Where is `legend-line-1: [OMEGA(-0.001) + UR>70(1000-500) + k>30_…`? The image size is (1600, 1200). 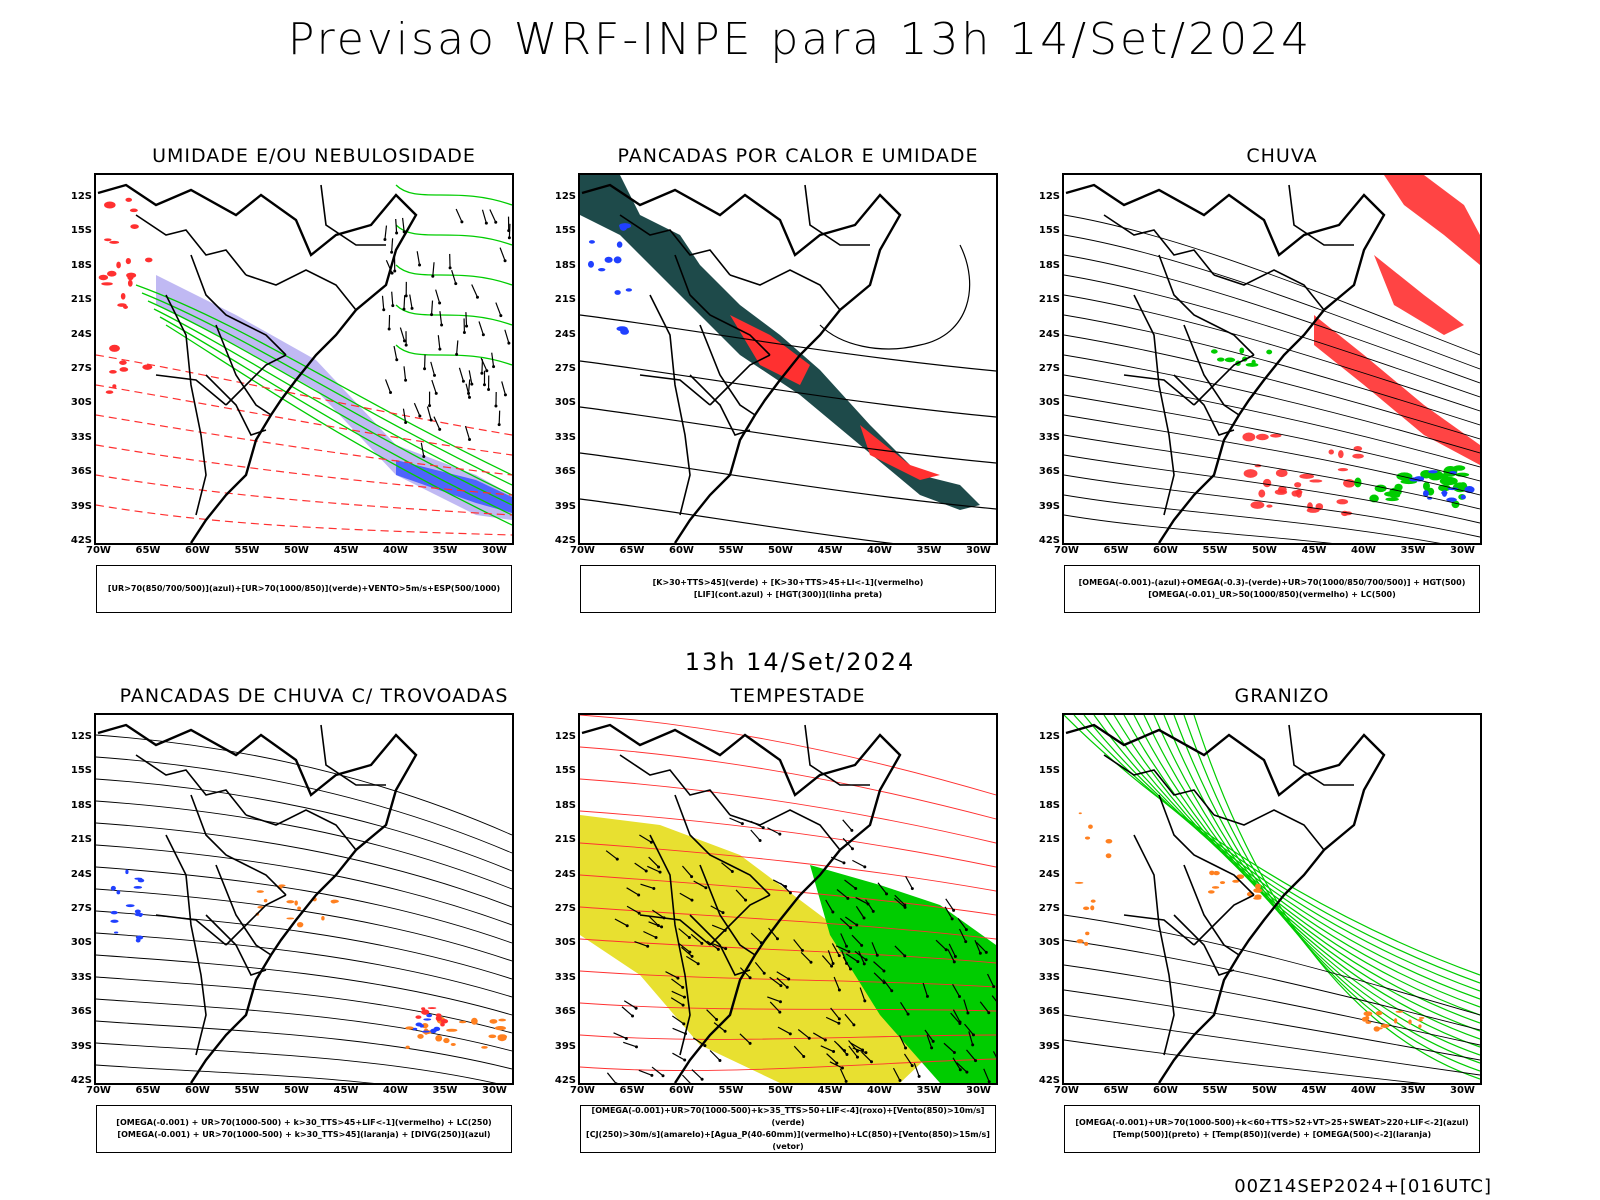
legend-line-1: [OMEGA(-0.001) + UR>70(1000-500) + k>30_… is located at coordinates (304, 1122).